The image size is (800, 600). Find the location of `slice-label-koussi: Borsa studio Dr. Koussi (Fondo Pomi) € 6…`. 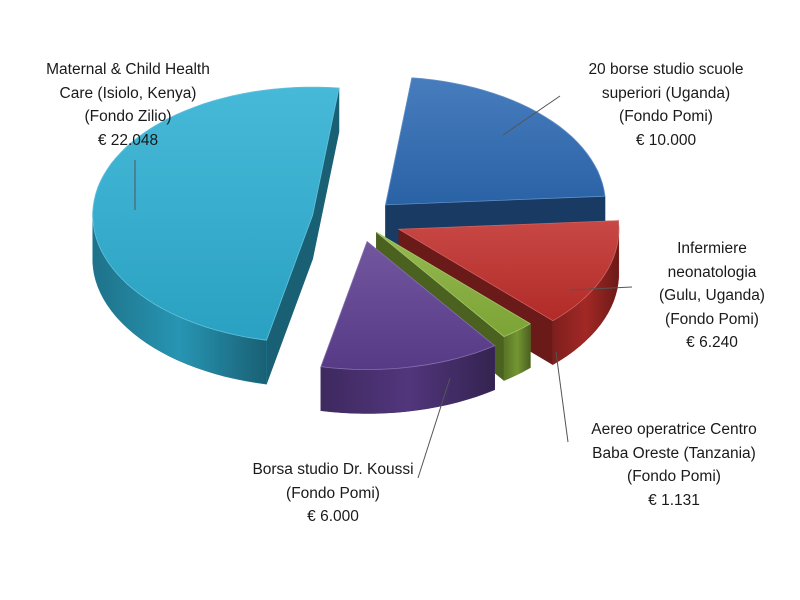

slice-label-koussi: Borsa studio Dr. Koussi (Fondo Pomi) € 6… is located at coordinates (333, 493).